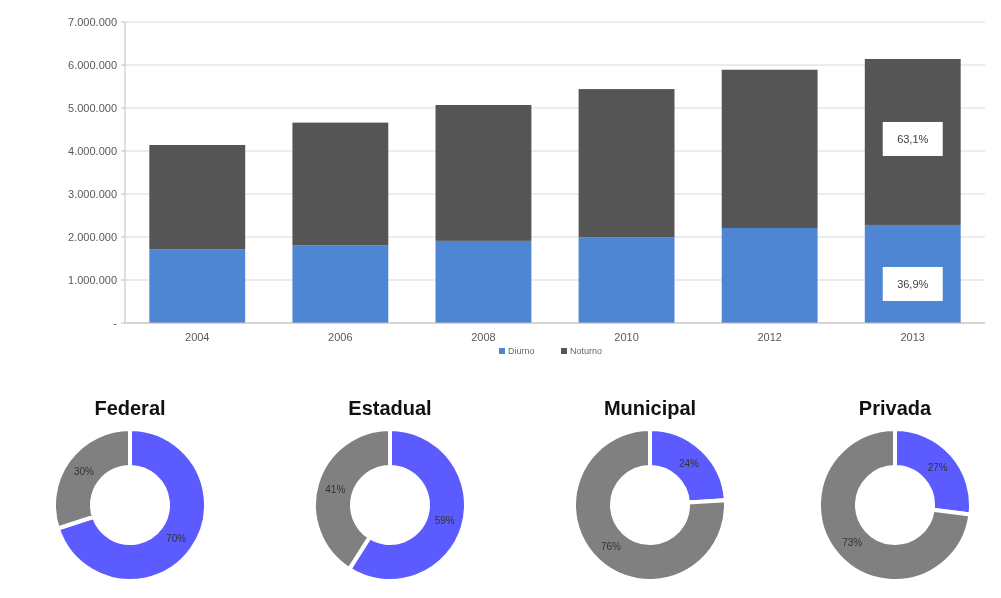  What do you see at coordinates (483, 337) in the screenshot?
I see `x-tick-label: 2008` at bounding box center [483, 337].